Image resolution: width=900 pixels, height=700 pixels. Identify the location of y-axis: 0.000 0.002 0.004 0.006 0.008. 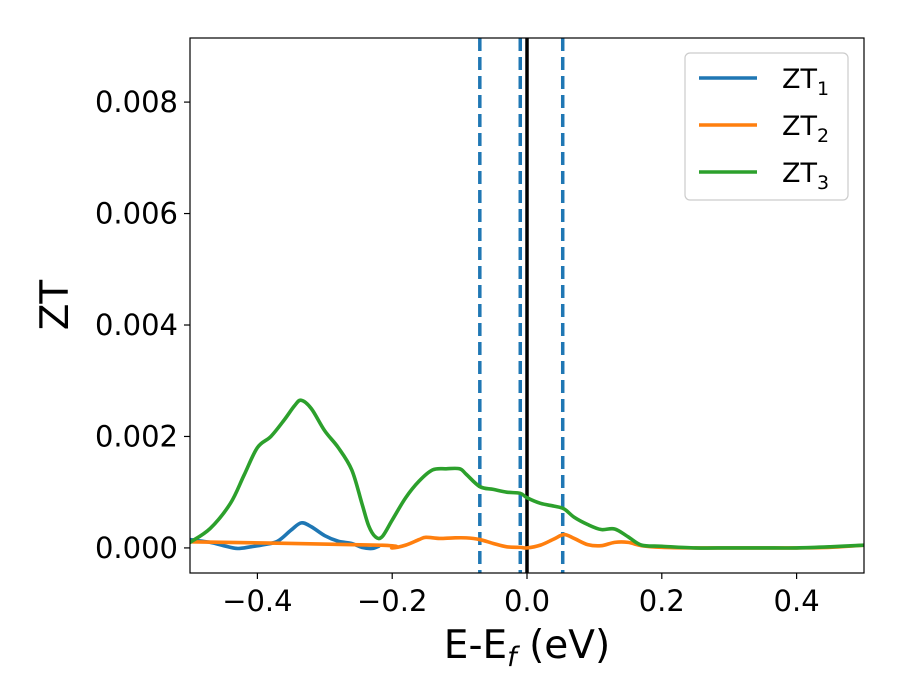
(142, 325).